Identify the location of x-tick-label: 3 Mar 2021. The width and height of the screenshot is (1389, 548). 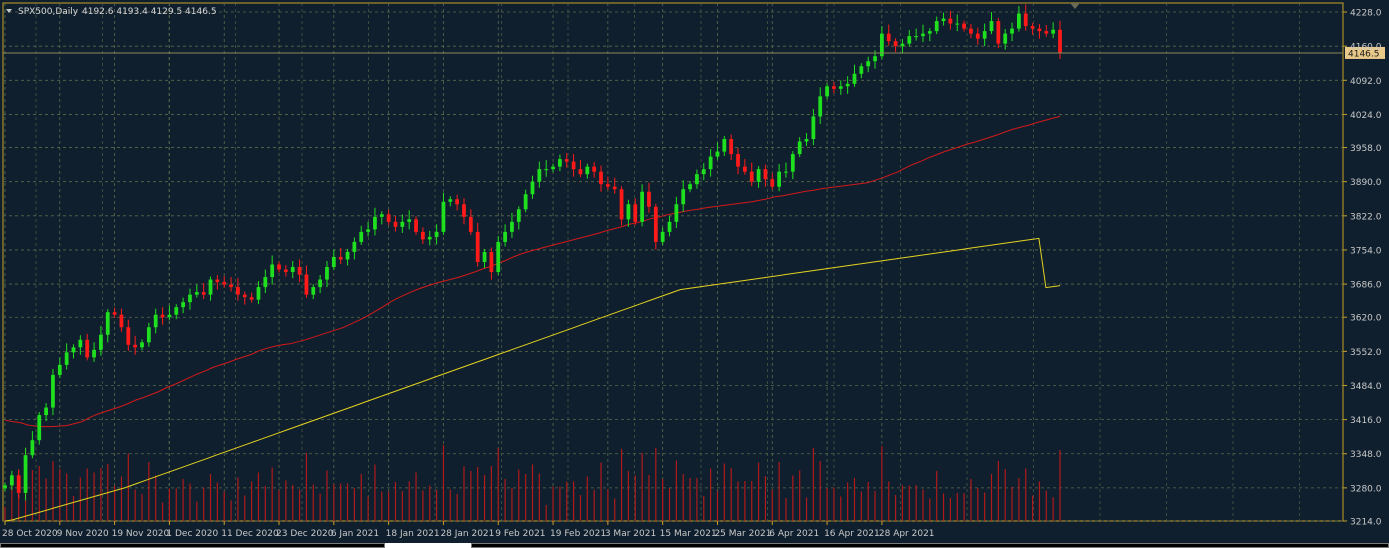
(630, 534).